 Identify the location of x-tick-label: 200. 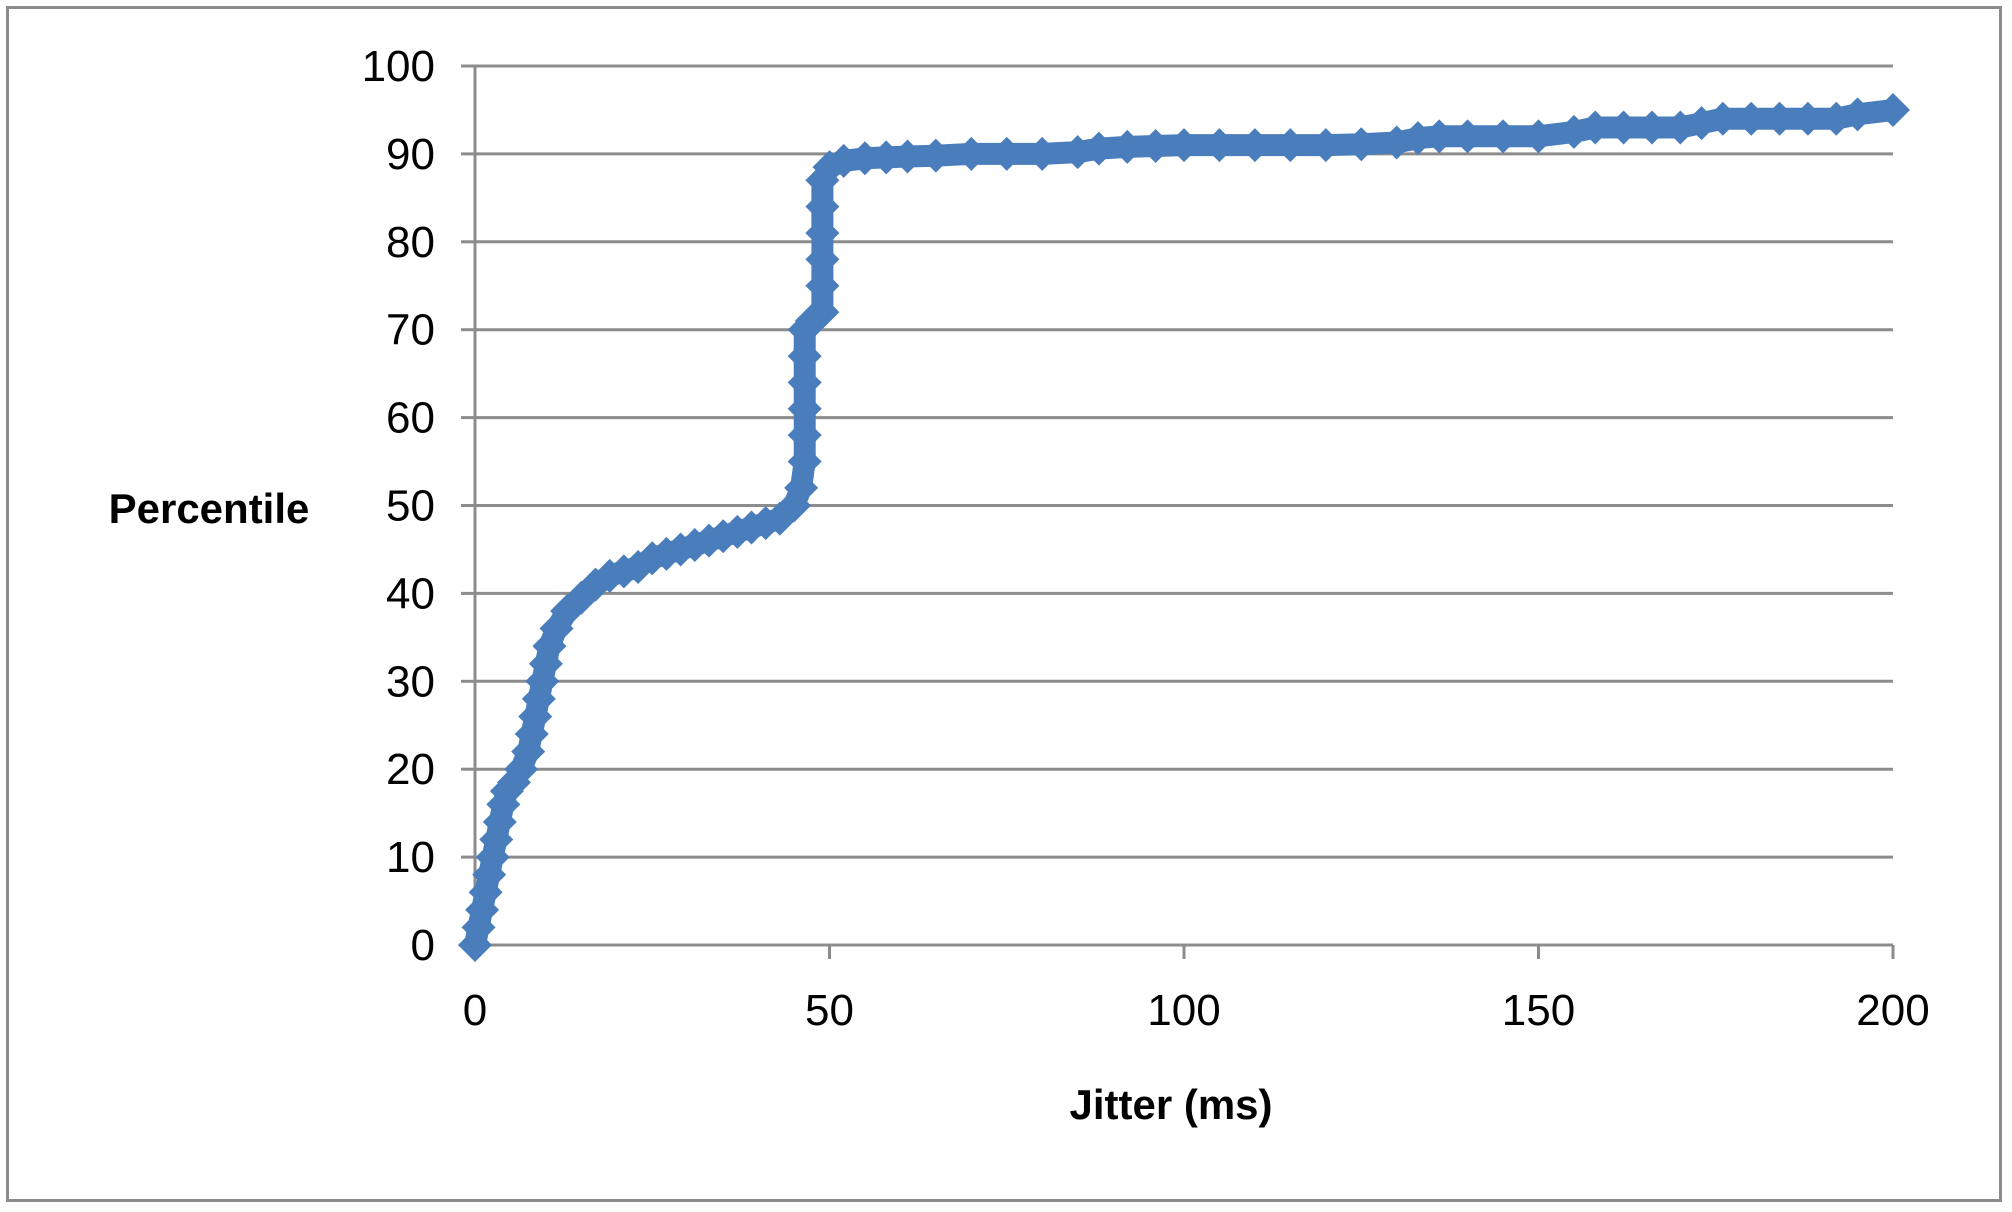
(1892, 1010).